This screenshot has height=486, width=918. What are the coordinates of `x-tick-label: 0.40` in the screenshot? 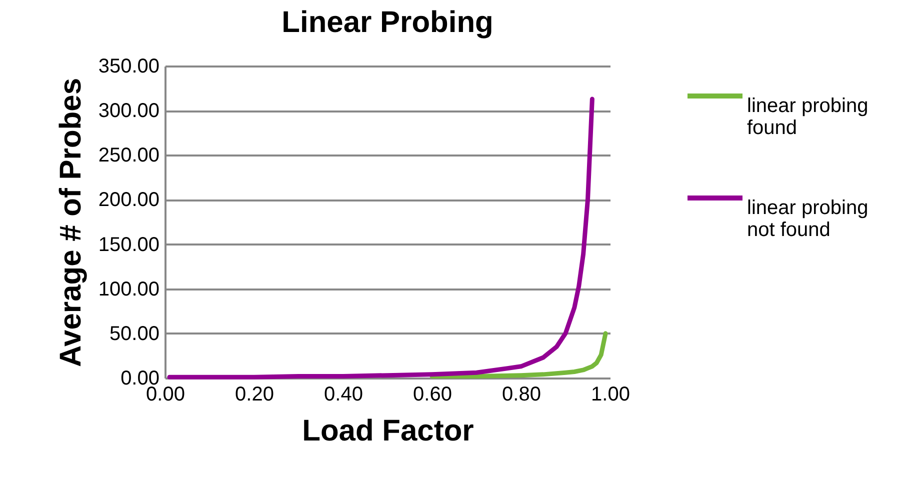 It's located at (343, 395).